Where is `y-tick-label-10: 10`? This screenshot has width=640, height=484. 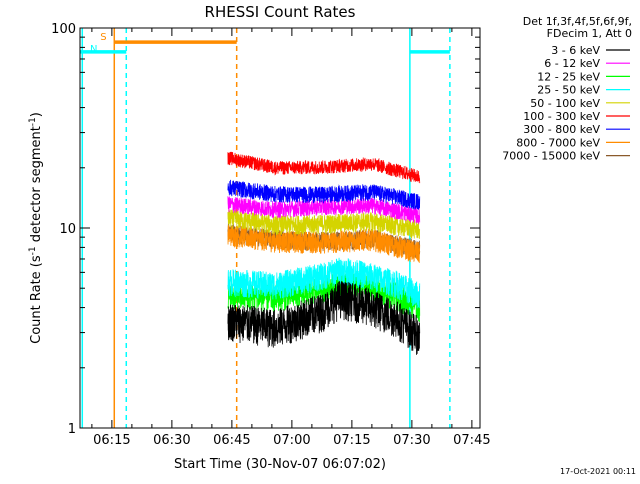
y-tick-label-10: 10 is located at coordinates (67, 229).